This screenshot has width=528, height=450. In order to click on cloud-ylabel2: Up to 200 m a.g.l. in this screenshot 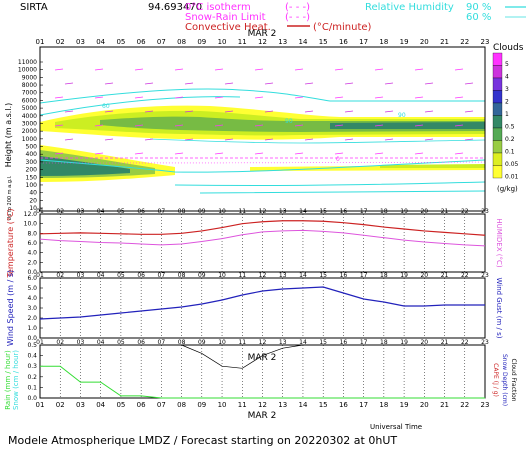, I will do `click(10, 197)`.